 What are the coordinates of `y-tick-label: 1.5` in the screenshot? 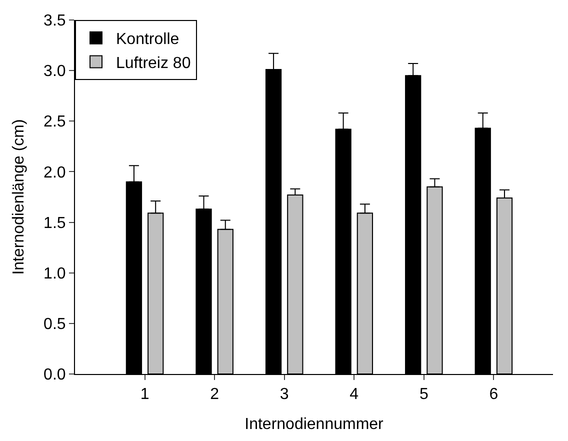 It's located at (55, 223).